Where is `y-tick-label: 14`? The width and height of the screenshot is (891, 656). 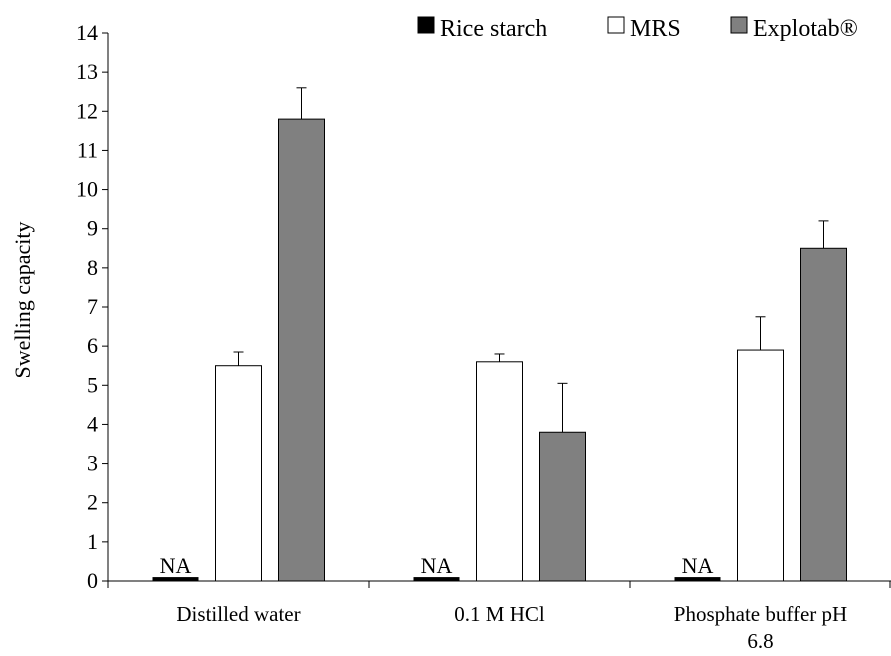 y-tick-label: 14 is located at coordinates (87, 32).